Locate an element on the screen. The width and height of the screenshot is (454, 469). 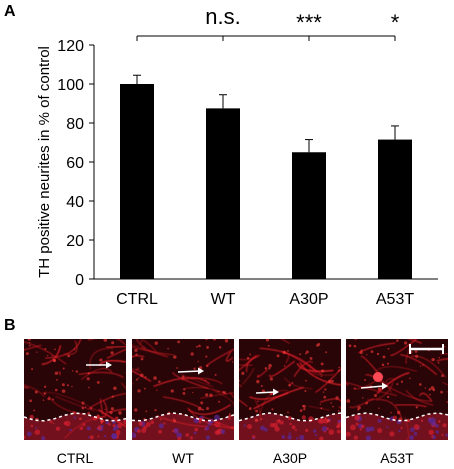
panel-label-b: B is located at coordinates (10, 325).